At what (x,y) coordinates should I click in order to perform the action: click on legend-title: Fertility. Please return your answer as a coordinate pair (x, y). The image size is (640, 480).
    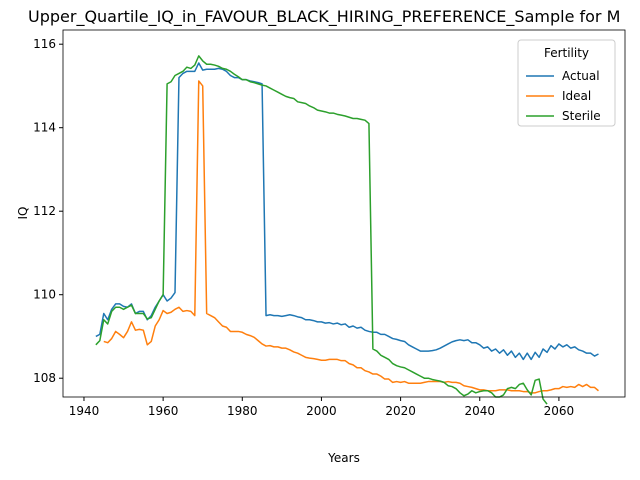
    Looking at the image, I should click on (566, 53).